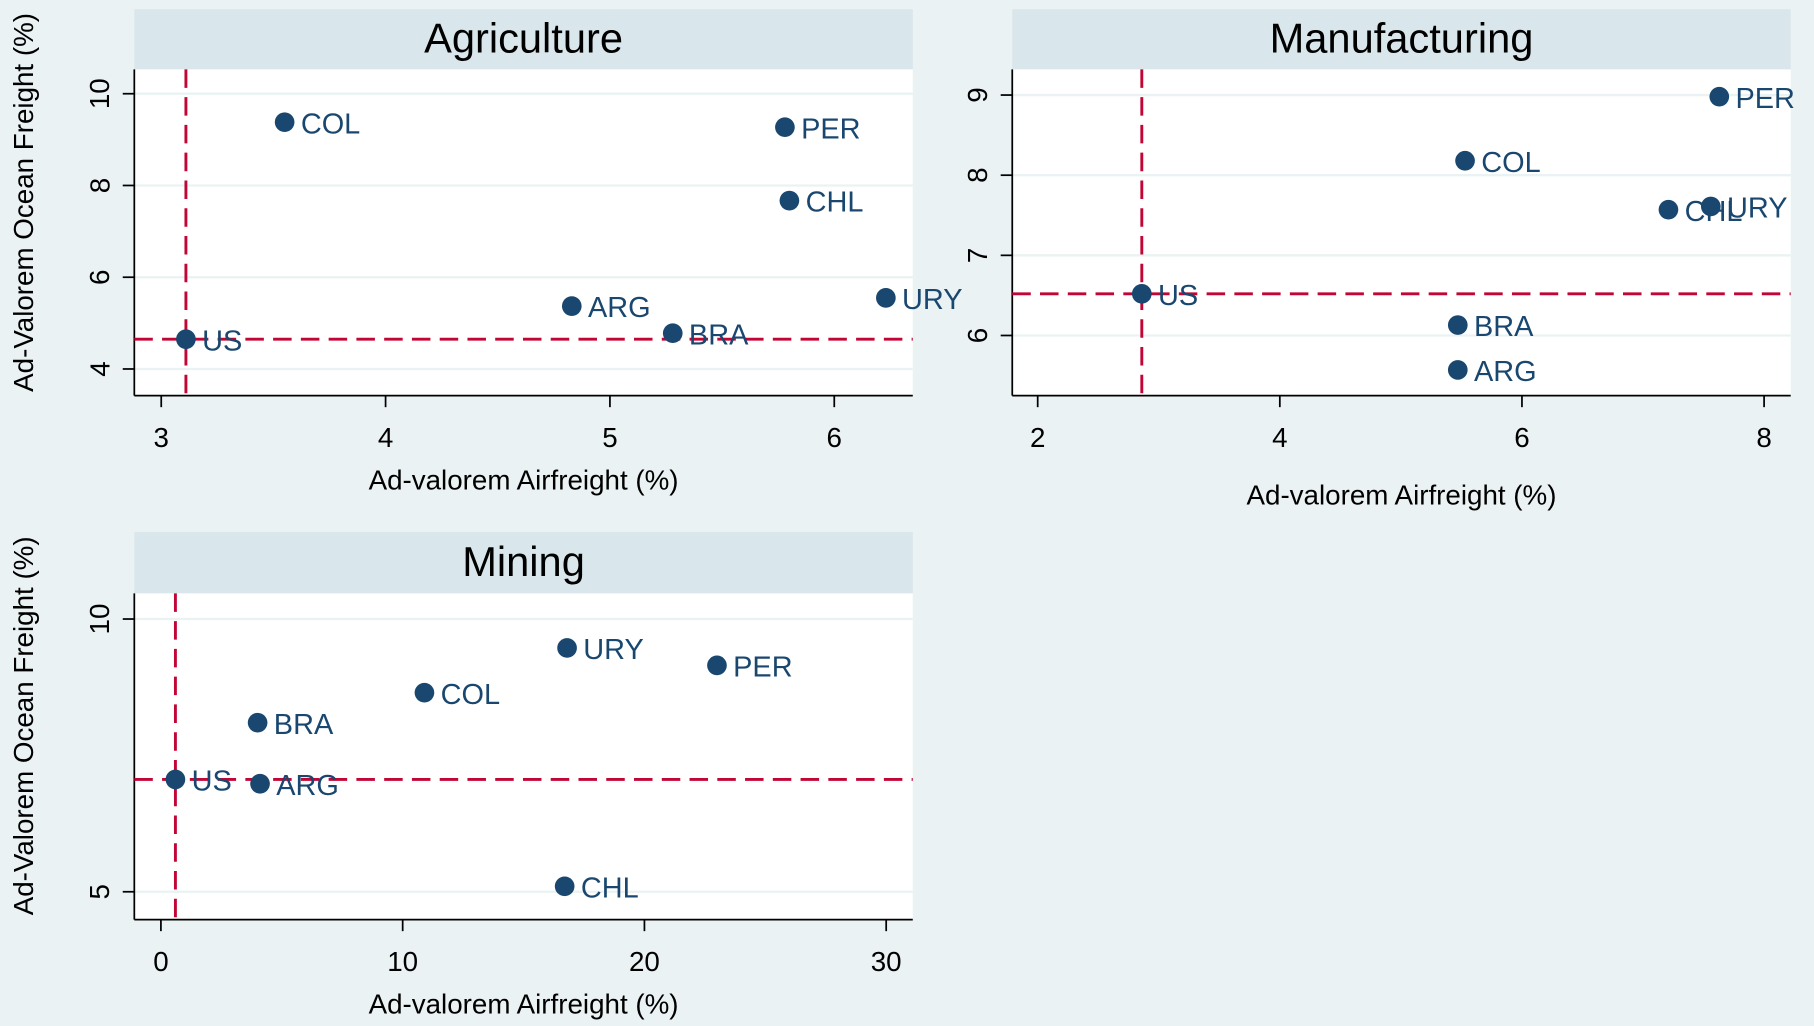 This screenshot has width=1814, height=1026. I want to click on chart-title: Agriculture, so click(523, 38).